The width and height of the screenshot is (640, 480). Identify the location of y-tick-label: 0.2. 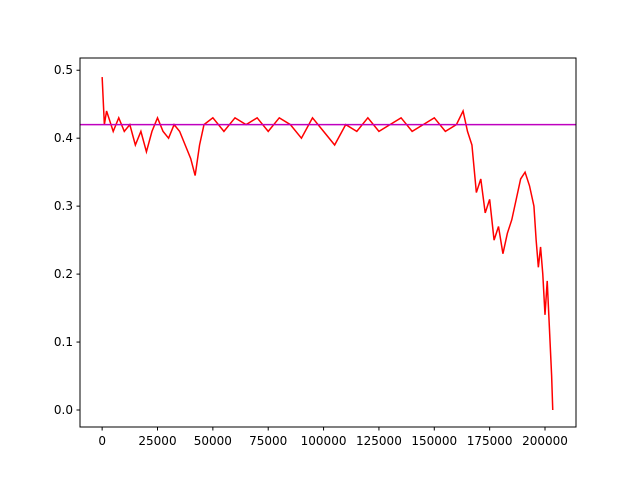
(63, 274).